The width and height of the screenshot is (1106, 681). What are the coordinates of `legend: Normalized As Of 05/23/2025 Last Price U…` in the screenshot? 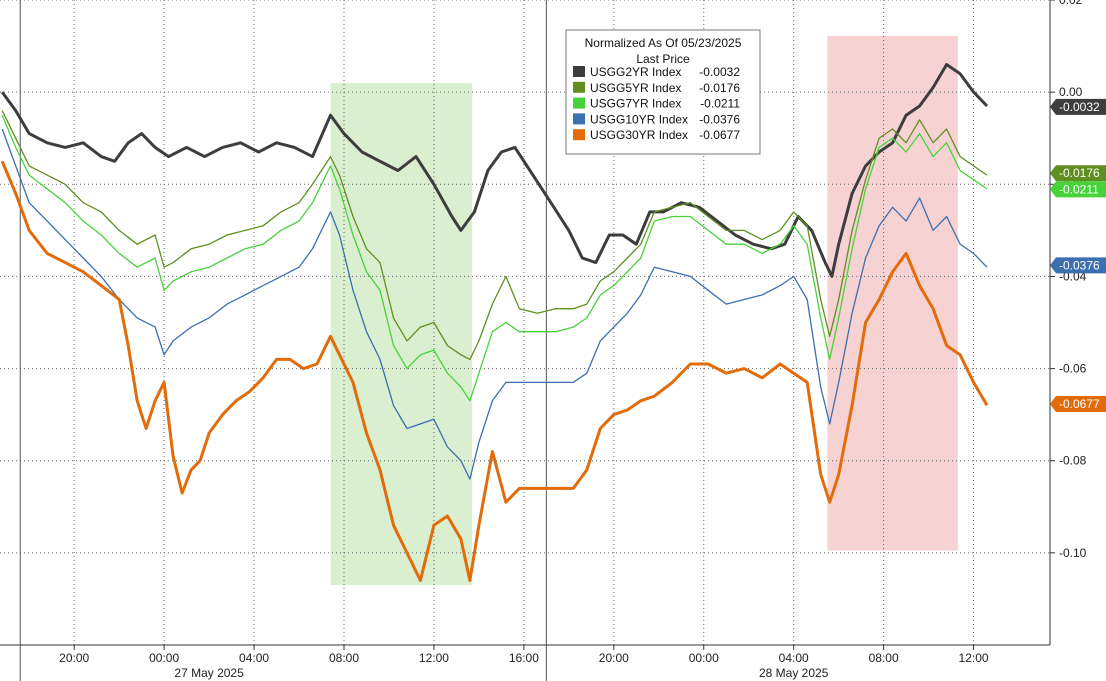 It's located at (663, 92).